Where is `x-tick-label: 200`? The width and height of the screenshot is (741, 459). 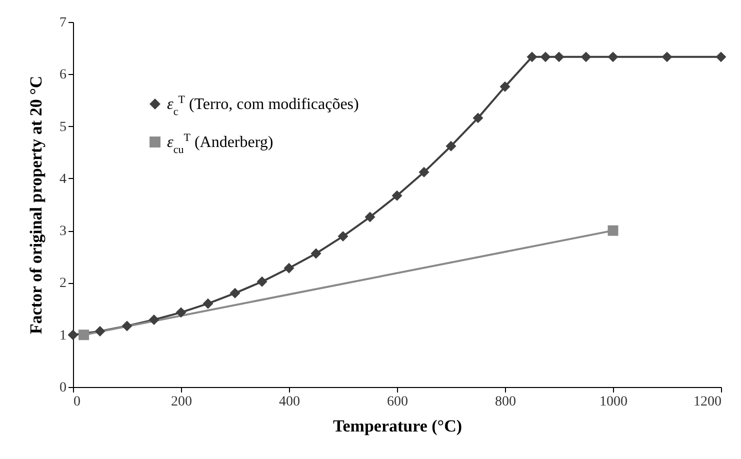 x-tick-label: 200 is located at coordinates (181, 402).